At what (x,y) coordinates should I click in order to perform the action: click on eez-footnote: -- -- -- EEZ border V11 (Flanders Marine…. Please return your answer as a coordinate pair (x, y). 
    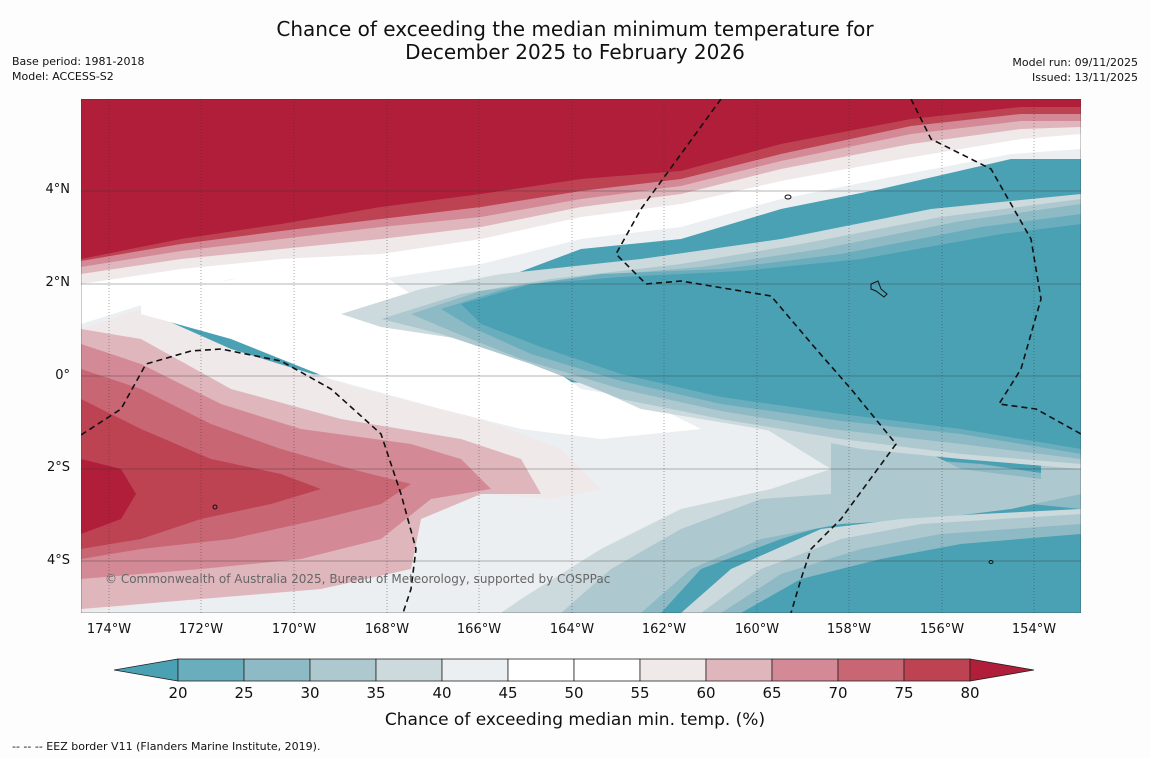
    Looking at the image, I should click on (166, 746).